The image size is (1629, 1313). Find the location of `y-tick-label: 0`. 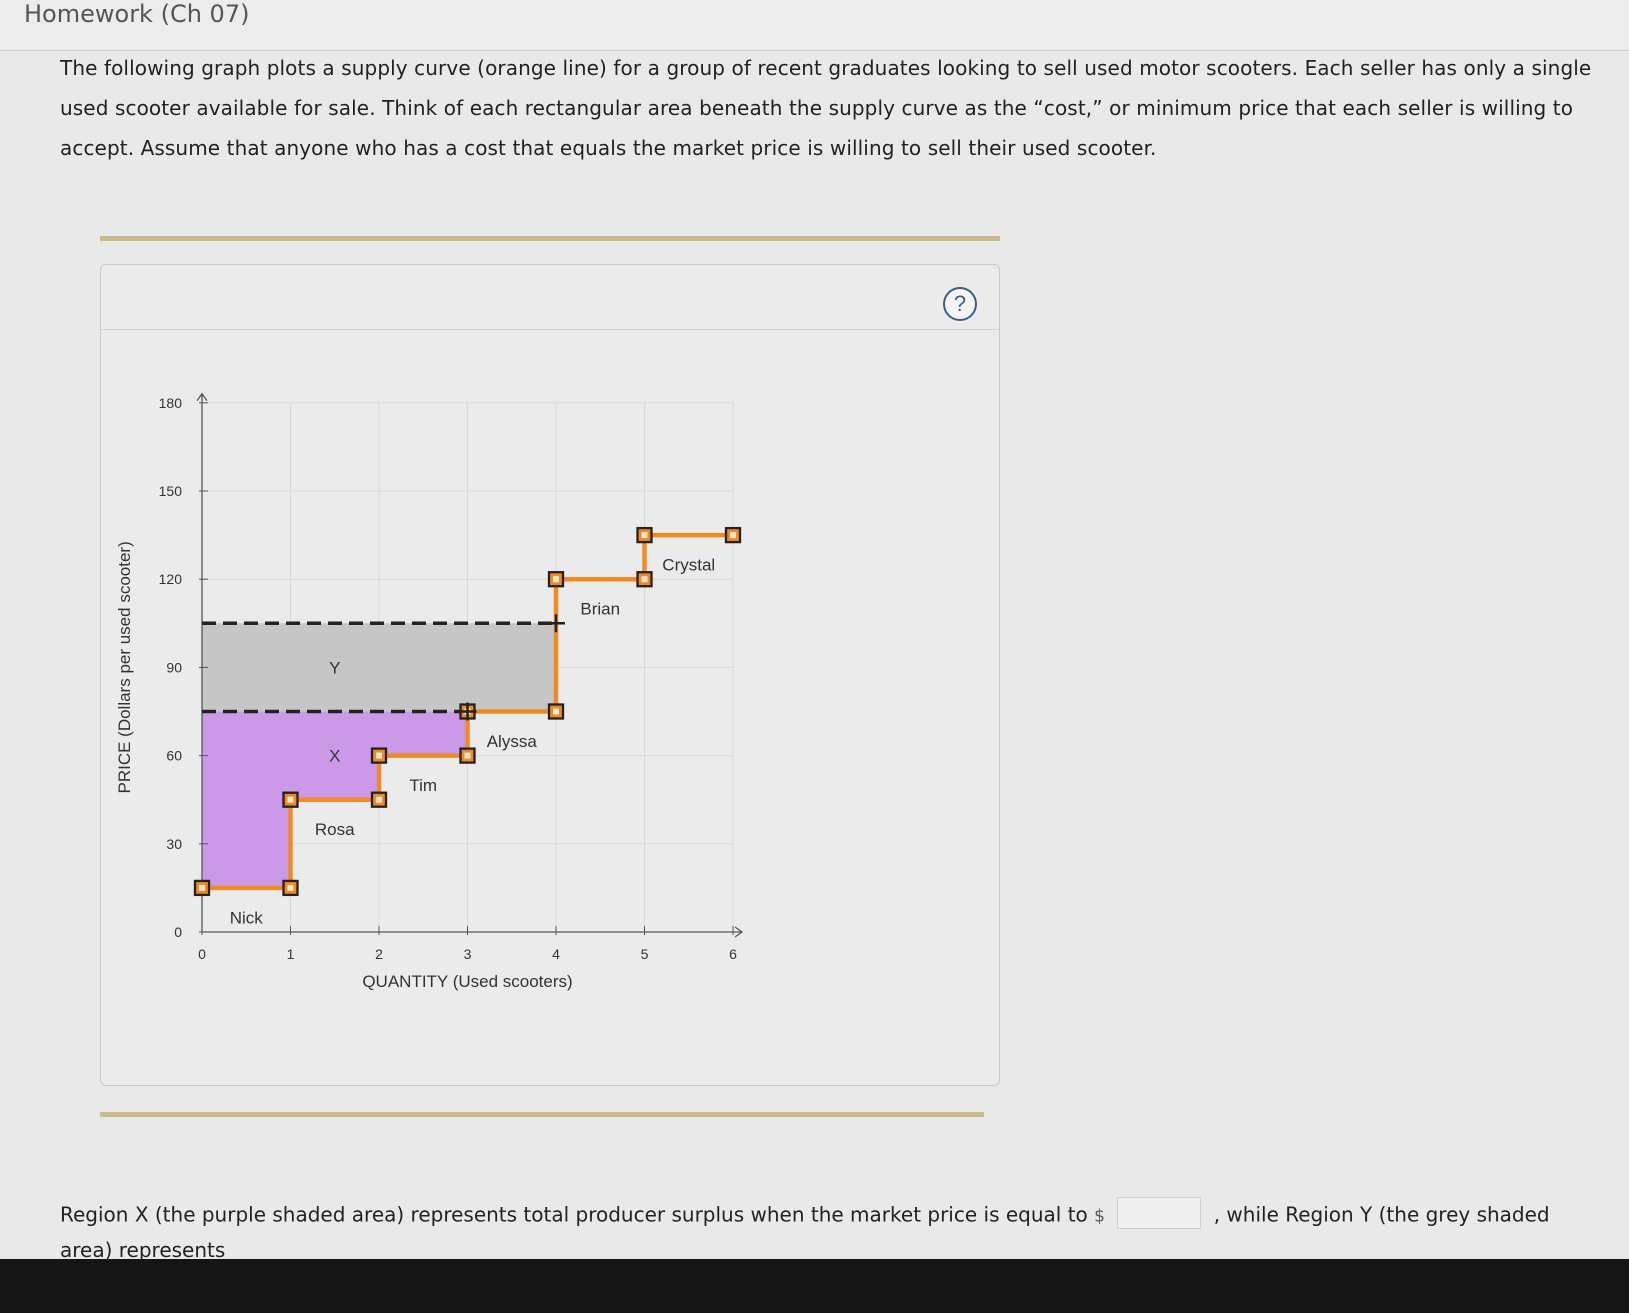

y-tick-label: 0 is located at coordinates (178, 932).